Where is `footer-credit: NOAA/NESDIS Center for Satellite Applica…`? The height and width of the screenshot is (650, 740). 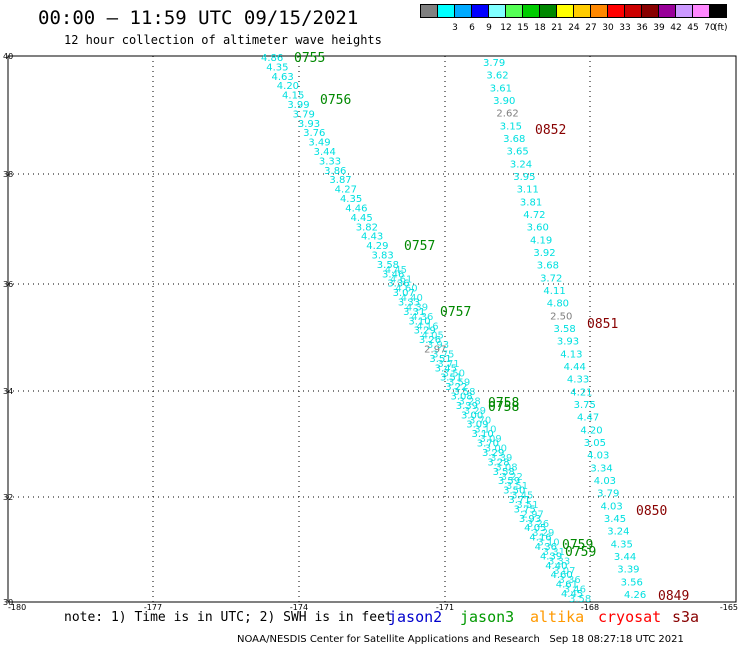 footer-credit: NOAA/NESDIS Center for Satellite Applica… is located at coordinates (460, 639).